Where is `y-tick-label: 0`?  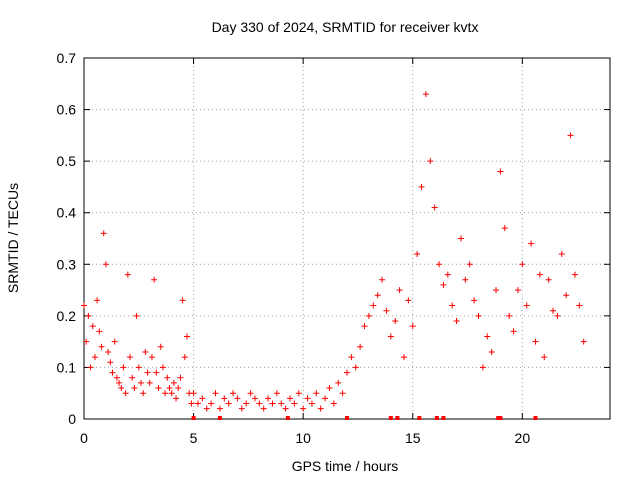
y-tick-label: 0 is located at coordinates (72, 419).